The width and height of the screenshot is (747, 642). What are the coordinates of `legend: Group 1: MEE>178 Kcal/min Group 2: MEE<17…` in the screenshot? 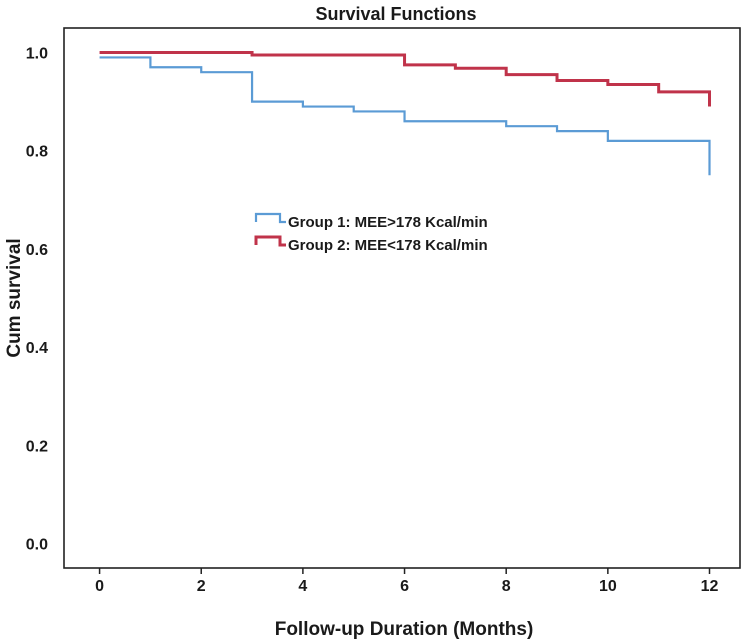 It's located at (371, 233).